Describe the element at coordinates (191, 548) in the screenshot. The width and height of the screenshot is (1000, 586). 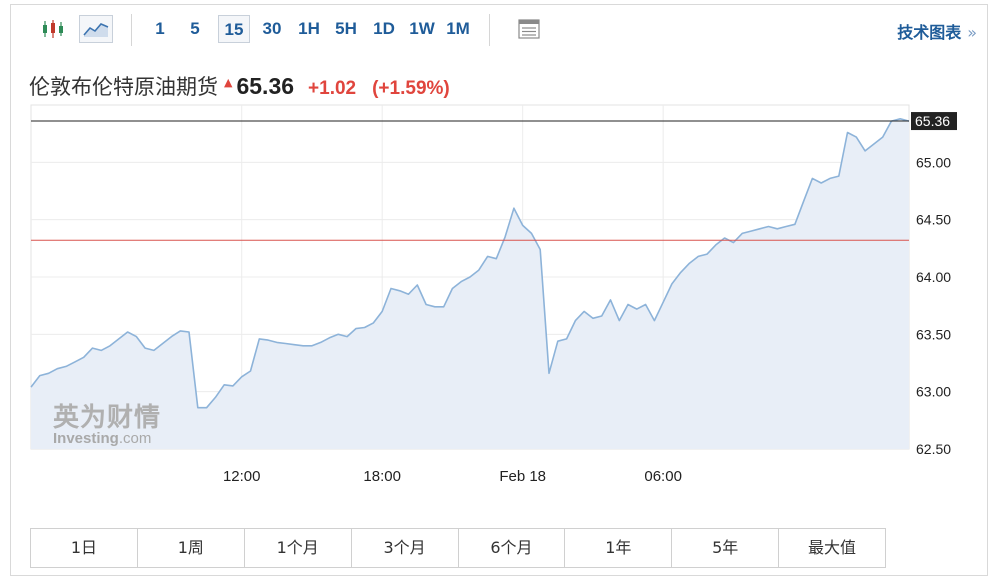
I see `range-1-week: 1周` at that location.